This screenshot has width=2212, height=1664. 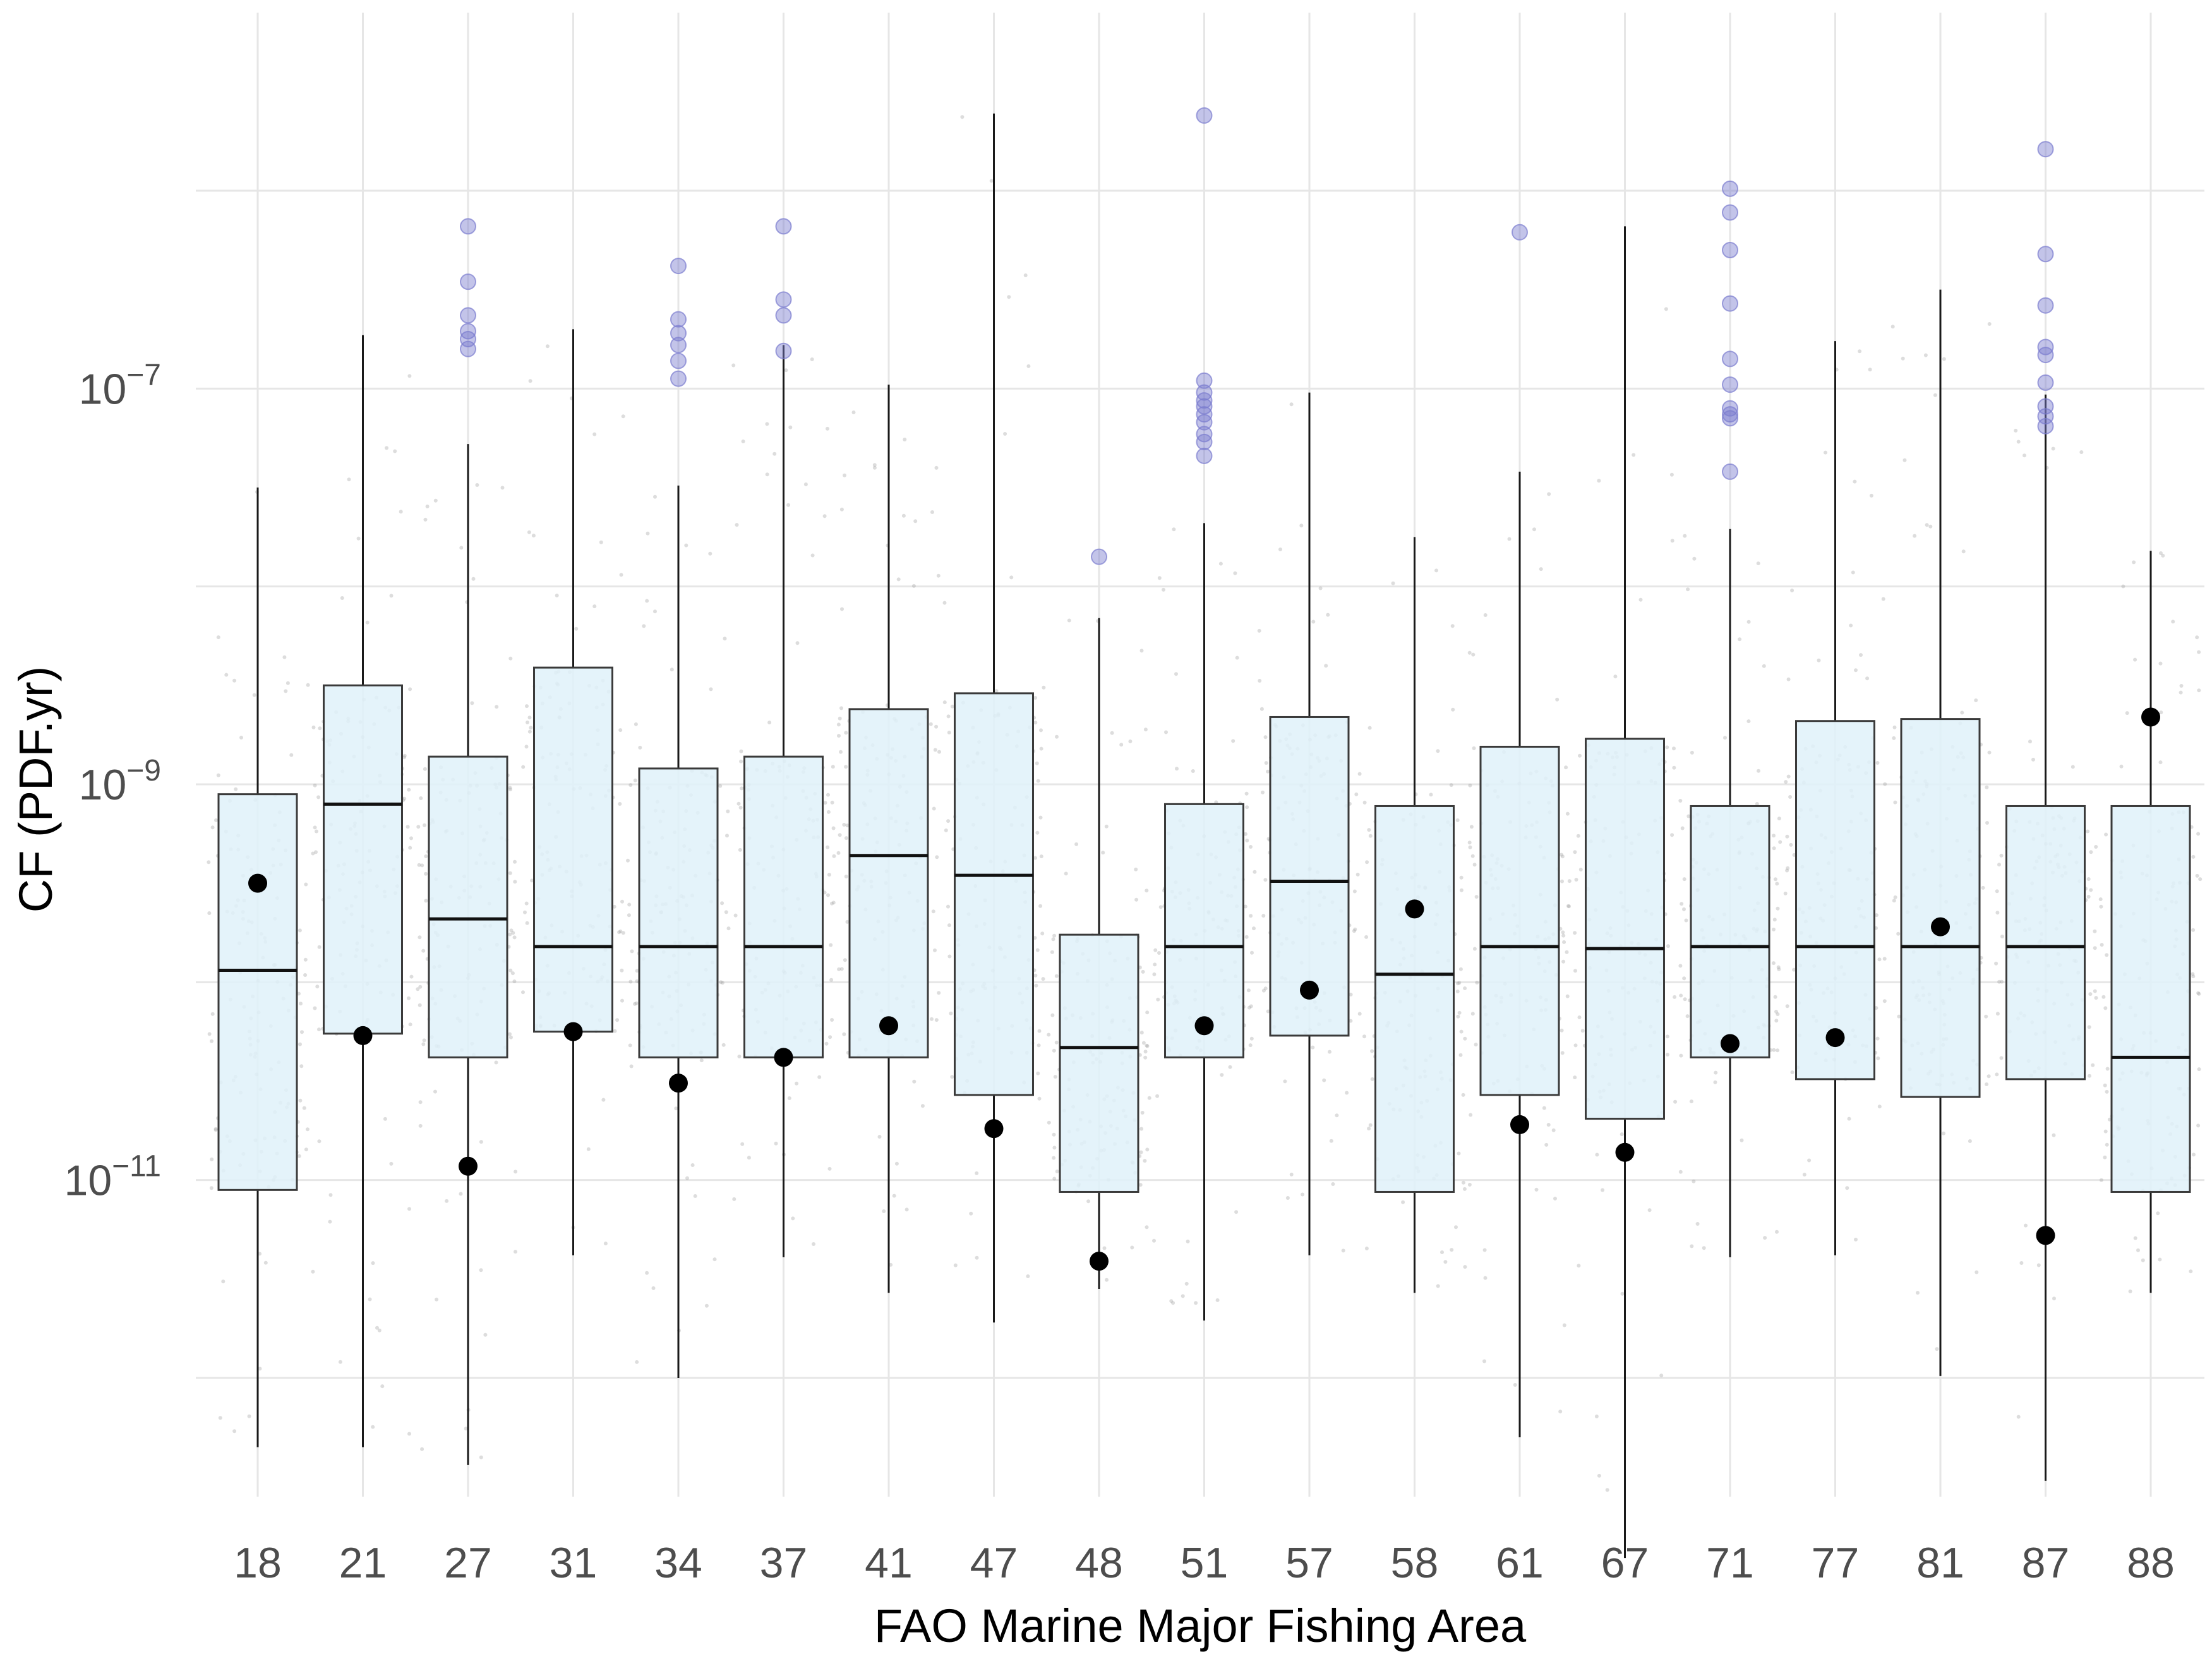 What do you see at coordinates (2045, 1235) in the screenshot?
I see `mean-marker` at bounding box center [2045, 1235].